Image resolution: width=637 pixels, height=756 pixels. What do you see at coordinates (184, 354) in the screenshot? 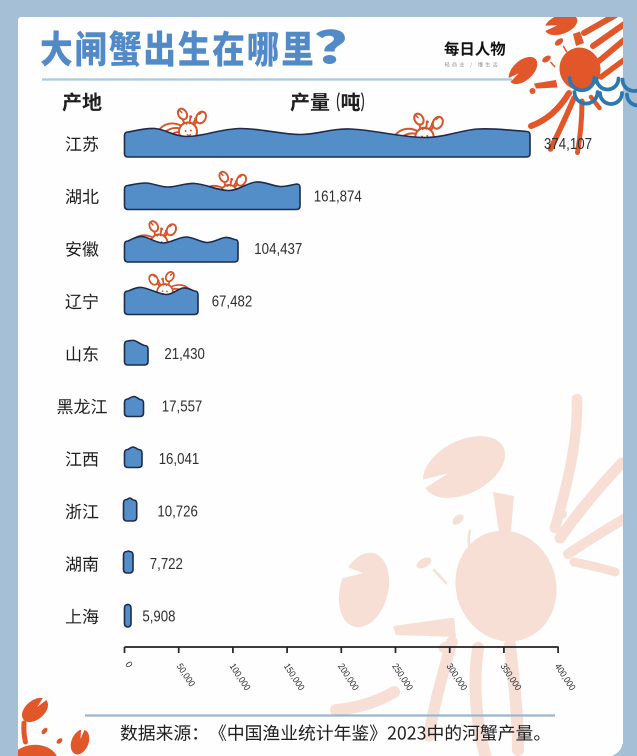
I see `svg-text: 21,430` at bounding box center [184, 354].